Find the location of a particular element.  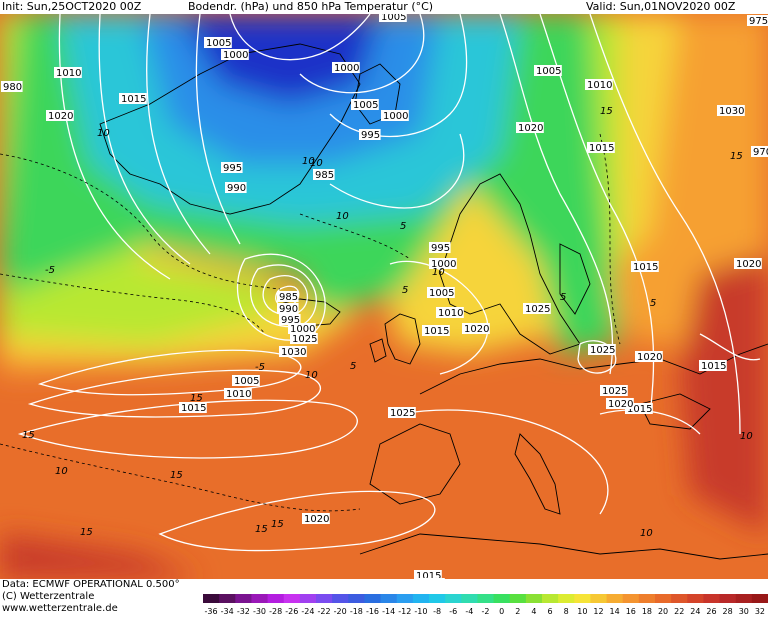

scale-tick-label: -14 is located at coordinates (388, 611).